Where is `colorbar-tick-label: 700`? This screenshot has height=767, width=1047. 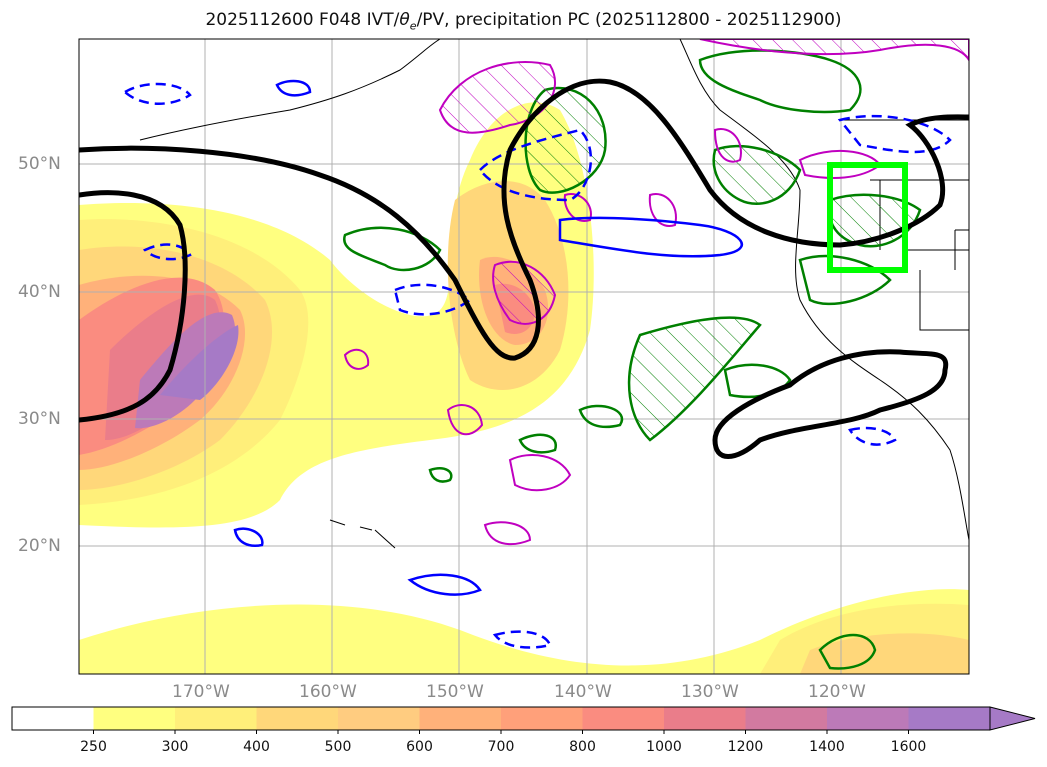 colorbar-tick-label: 700 is located at coordinates (501, 747).